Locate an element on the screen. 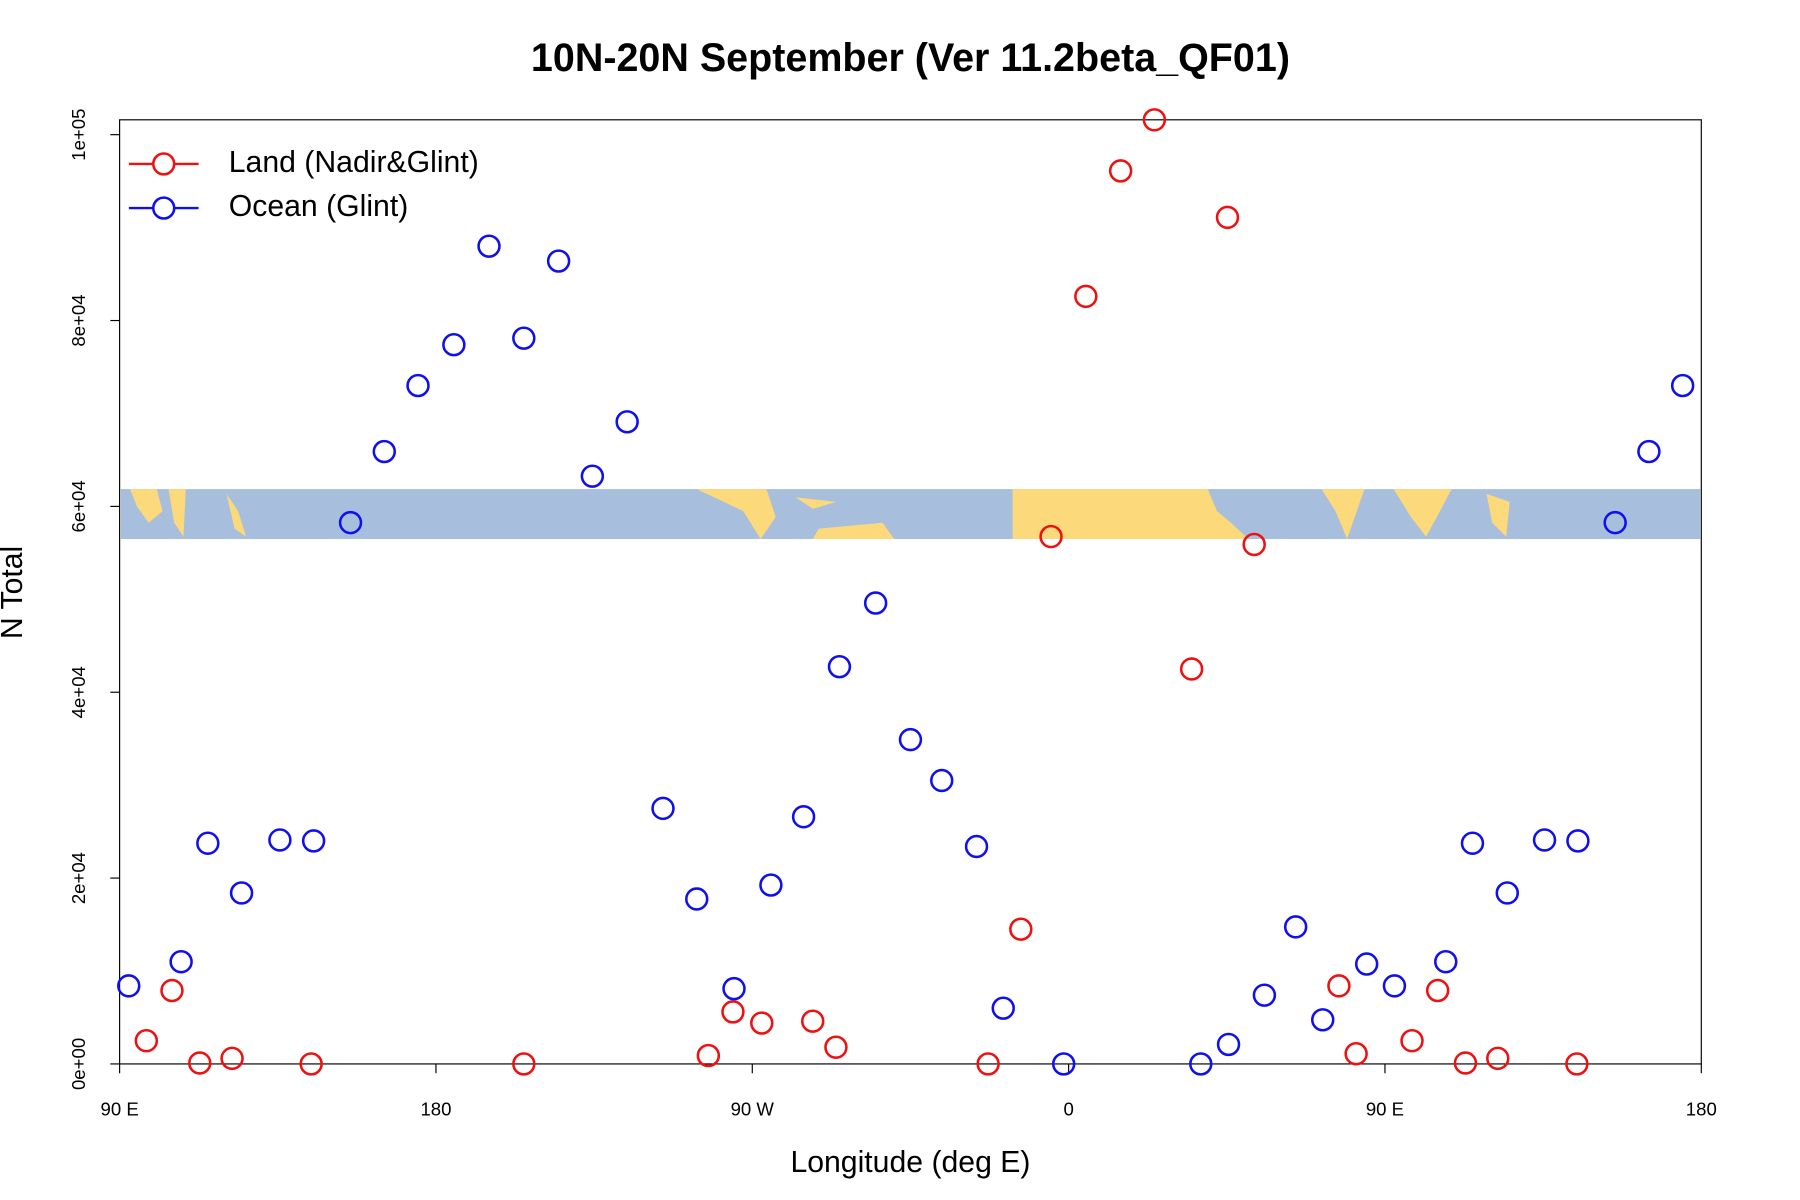 The image size is (1800, 1200). y-tick-label: 4e+04 is located at coordinates (78, 692).